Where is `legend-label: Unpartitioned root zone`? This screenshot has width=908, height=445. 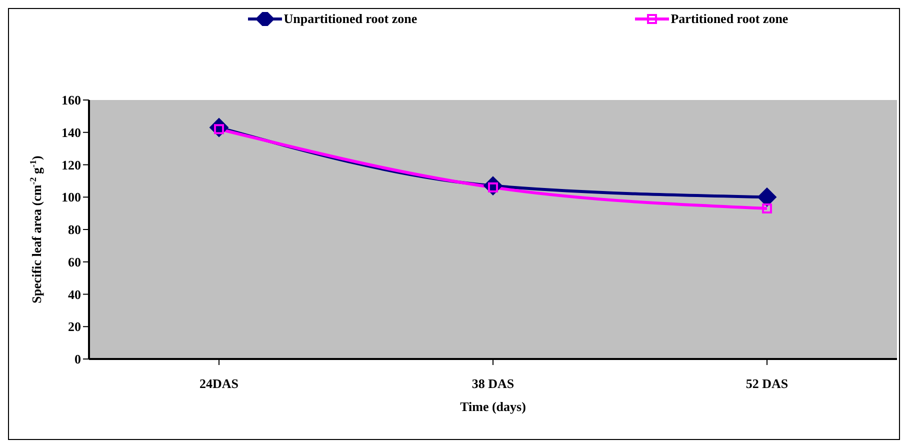 legend-label: Unpartitioned root zone is located at coordinates (351, 19).